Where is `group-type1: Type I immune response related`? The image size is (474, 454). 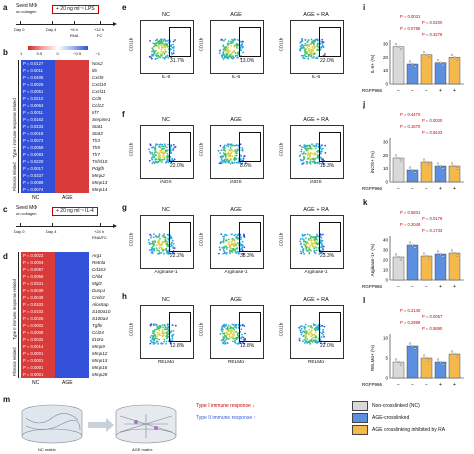
group-type1: Type I immune response related is located at coordinates (14, 128).